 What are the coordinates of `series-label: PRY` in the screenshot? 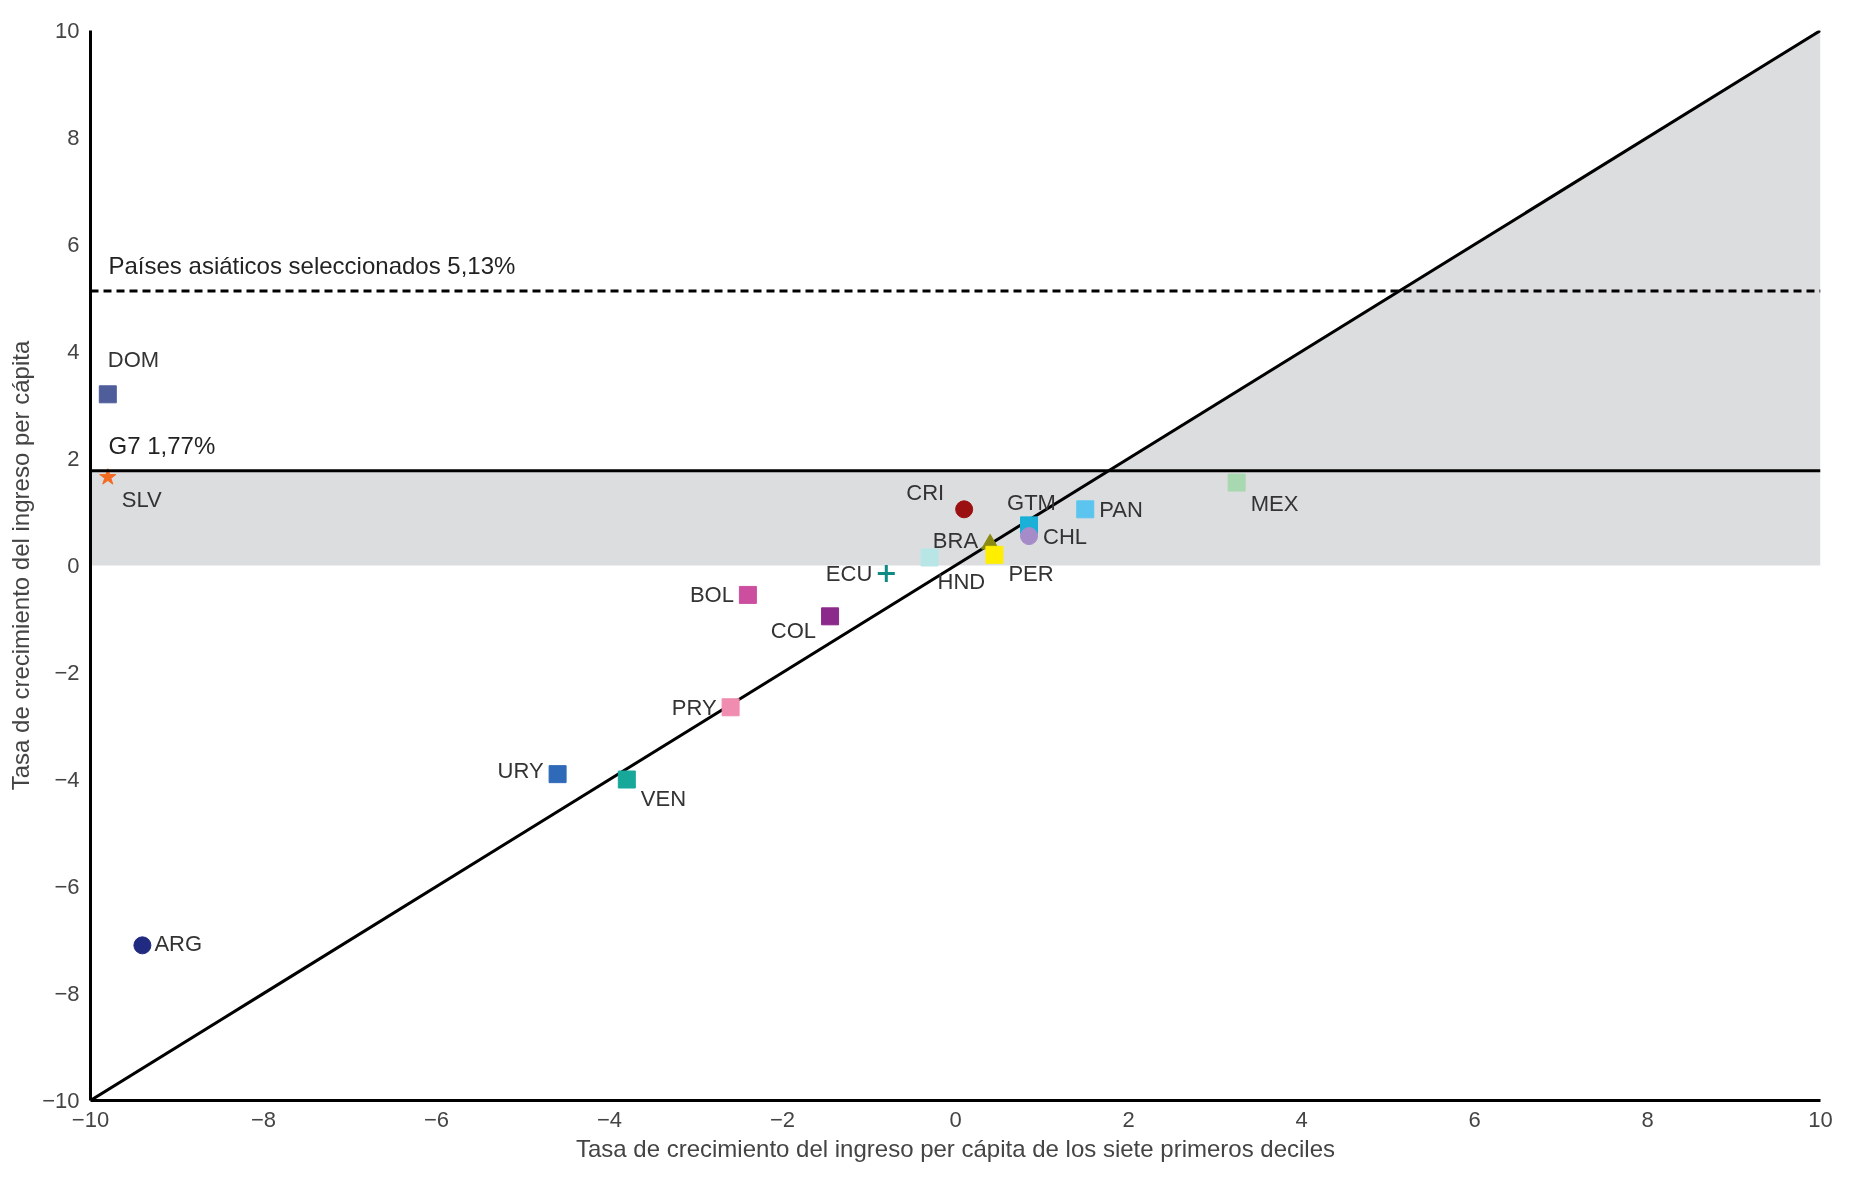 It's located at (694, 707).